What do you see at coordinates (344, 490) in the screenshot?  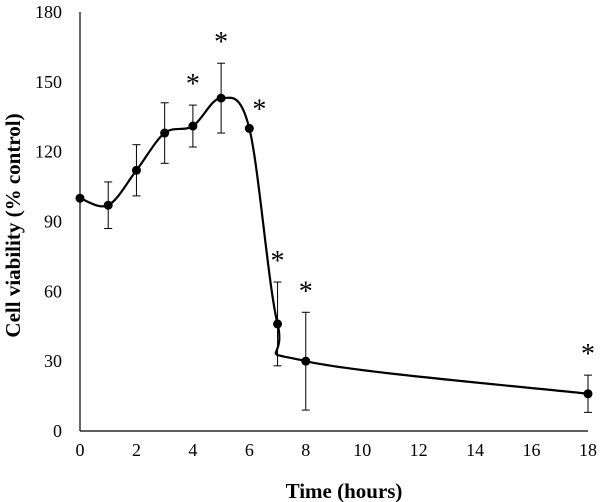 I see `x-axis-title: Time (hours)` at bounding box center [344, 490].